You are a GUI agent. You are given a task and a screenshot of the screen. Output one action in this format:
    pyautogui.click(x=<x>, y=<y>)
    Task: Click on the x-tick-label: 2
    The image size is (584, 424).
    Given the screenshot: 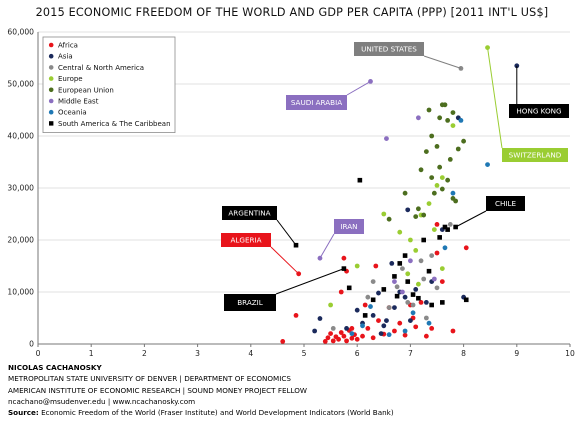 What is the action you would take?
    pyautogui.click(x=144, y=353)
    